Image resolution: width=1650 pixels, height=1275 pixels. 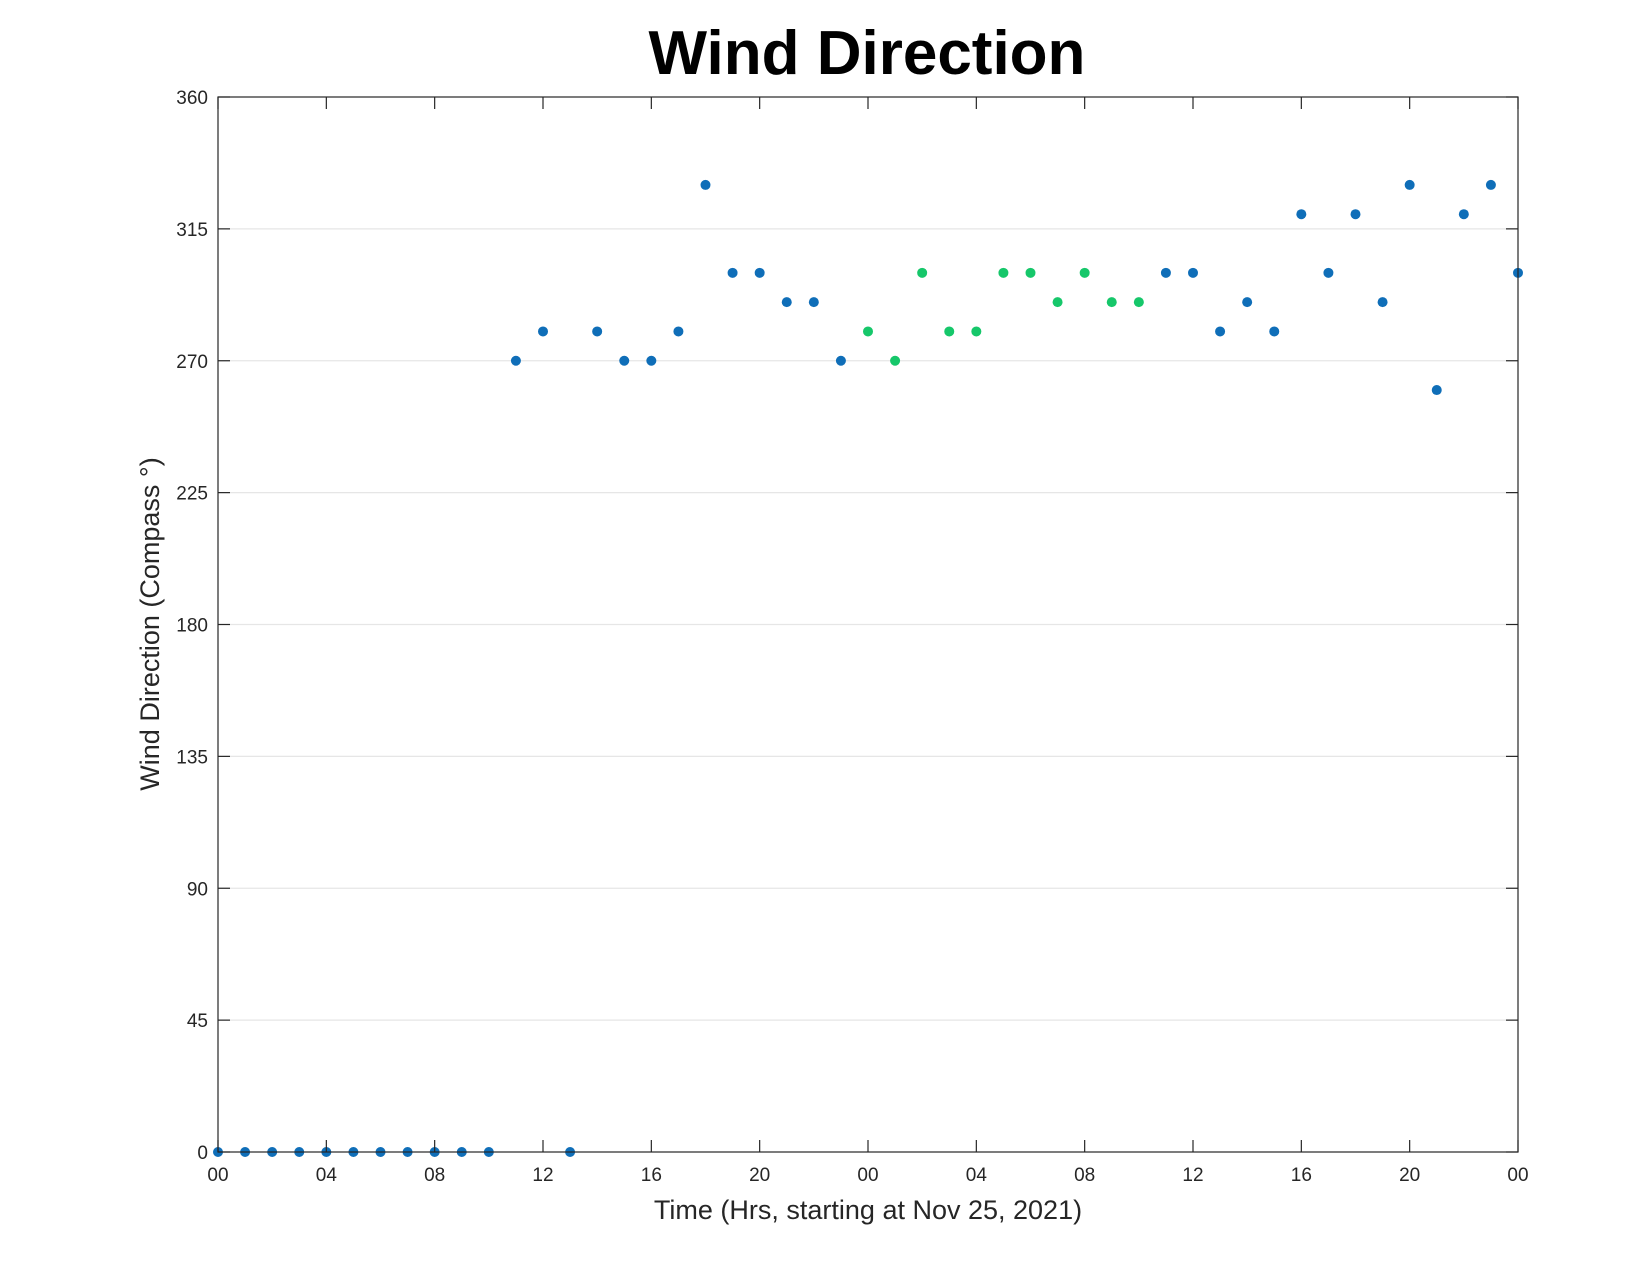 I want to click on y-tick-label: 45, so click(x=197, y=1021).